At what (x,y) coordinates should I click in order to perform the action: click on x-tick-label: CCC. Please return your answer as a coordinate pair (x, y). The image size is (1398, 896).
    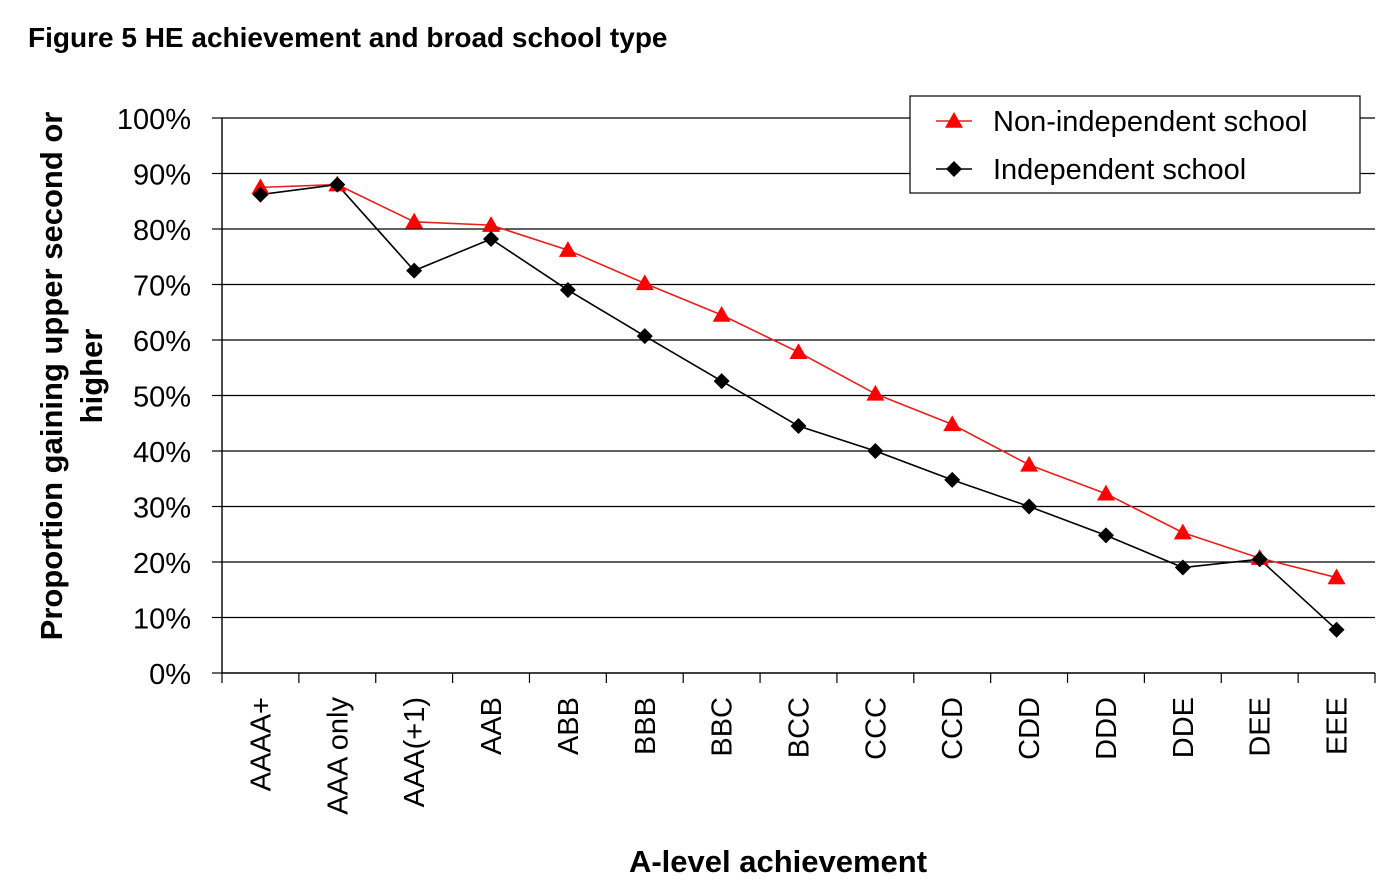
    Looking at the image, I should click on (876, 728).